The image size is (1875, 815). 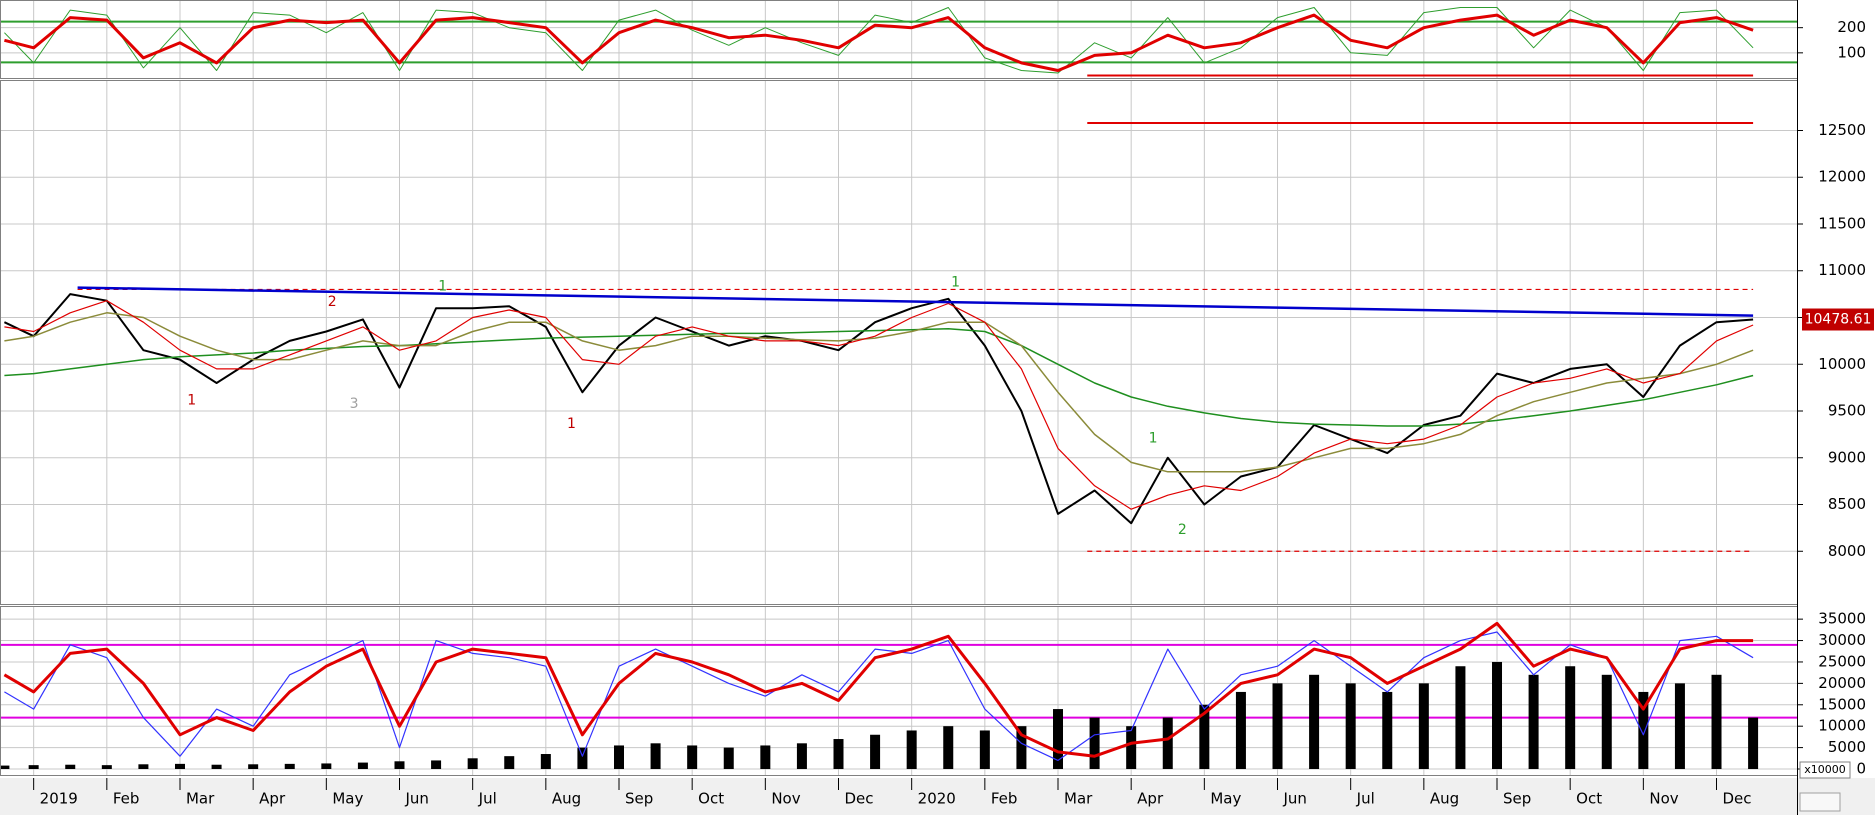 What do you see at coordinates (1847, 504) in the screenshot?
I see `y-tick-label: 8500` at bounding box center [1847, 504].